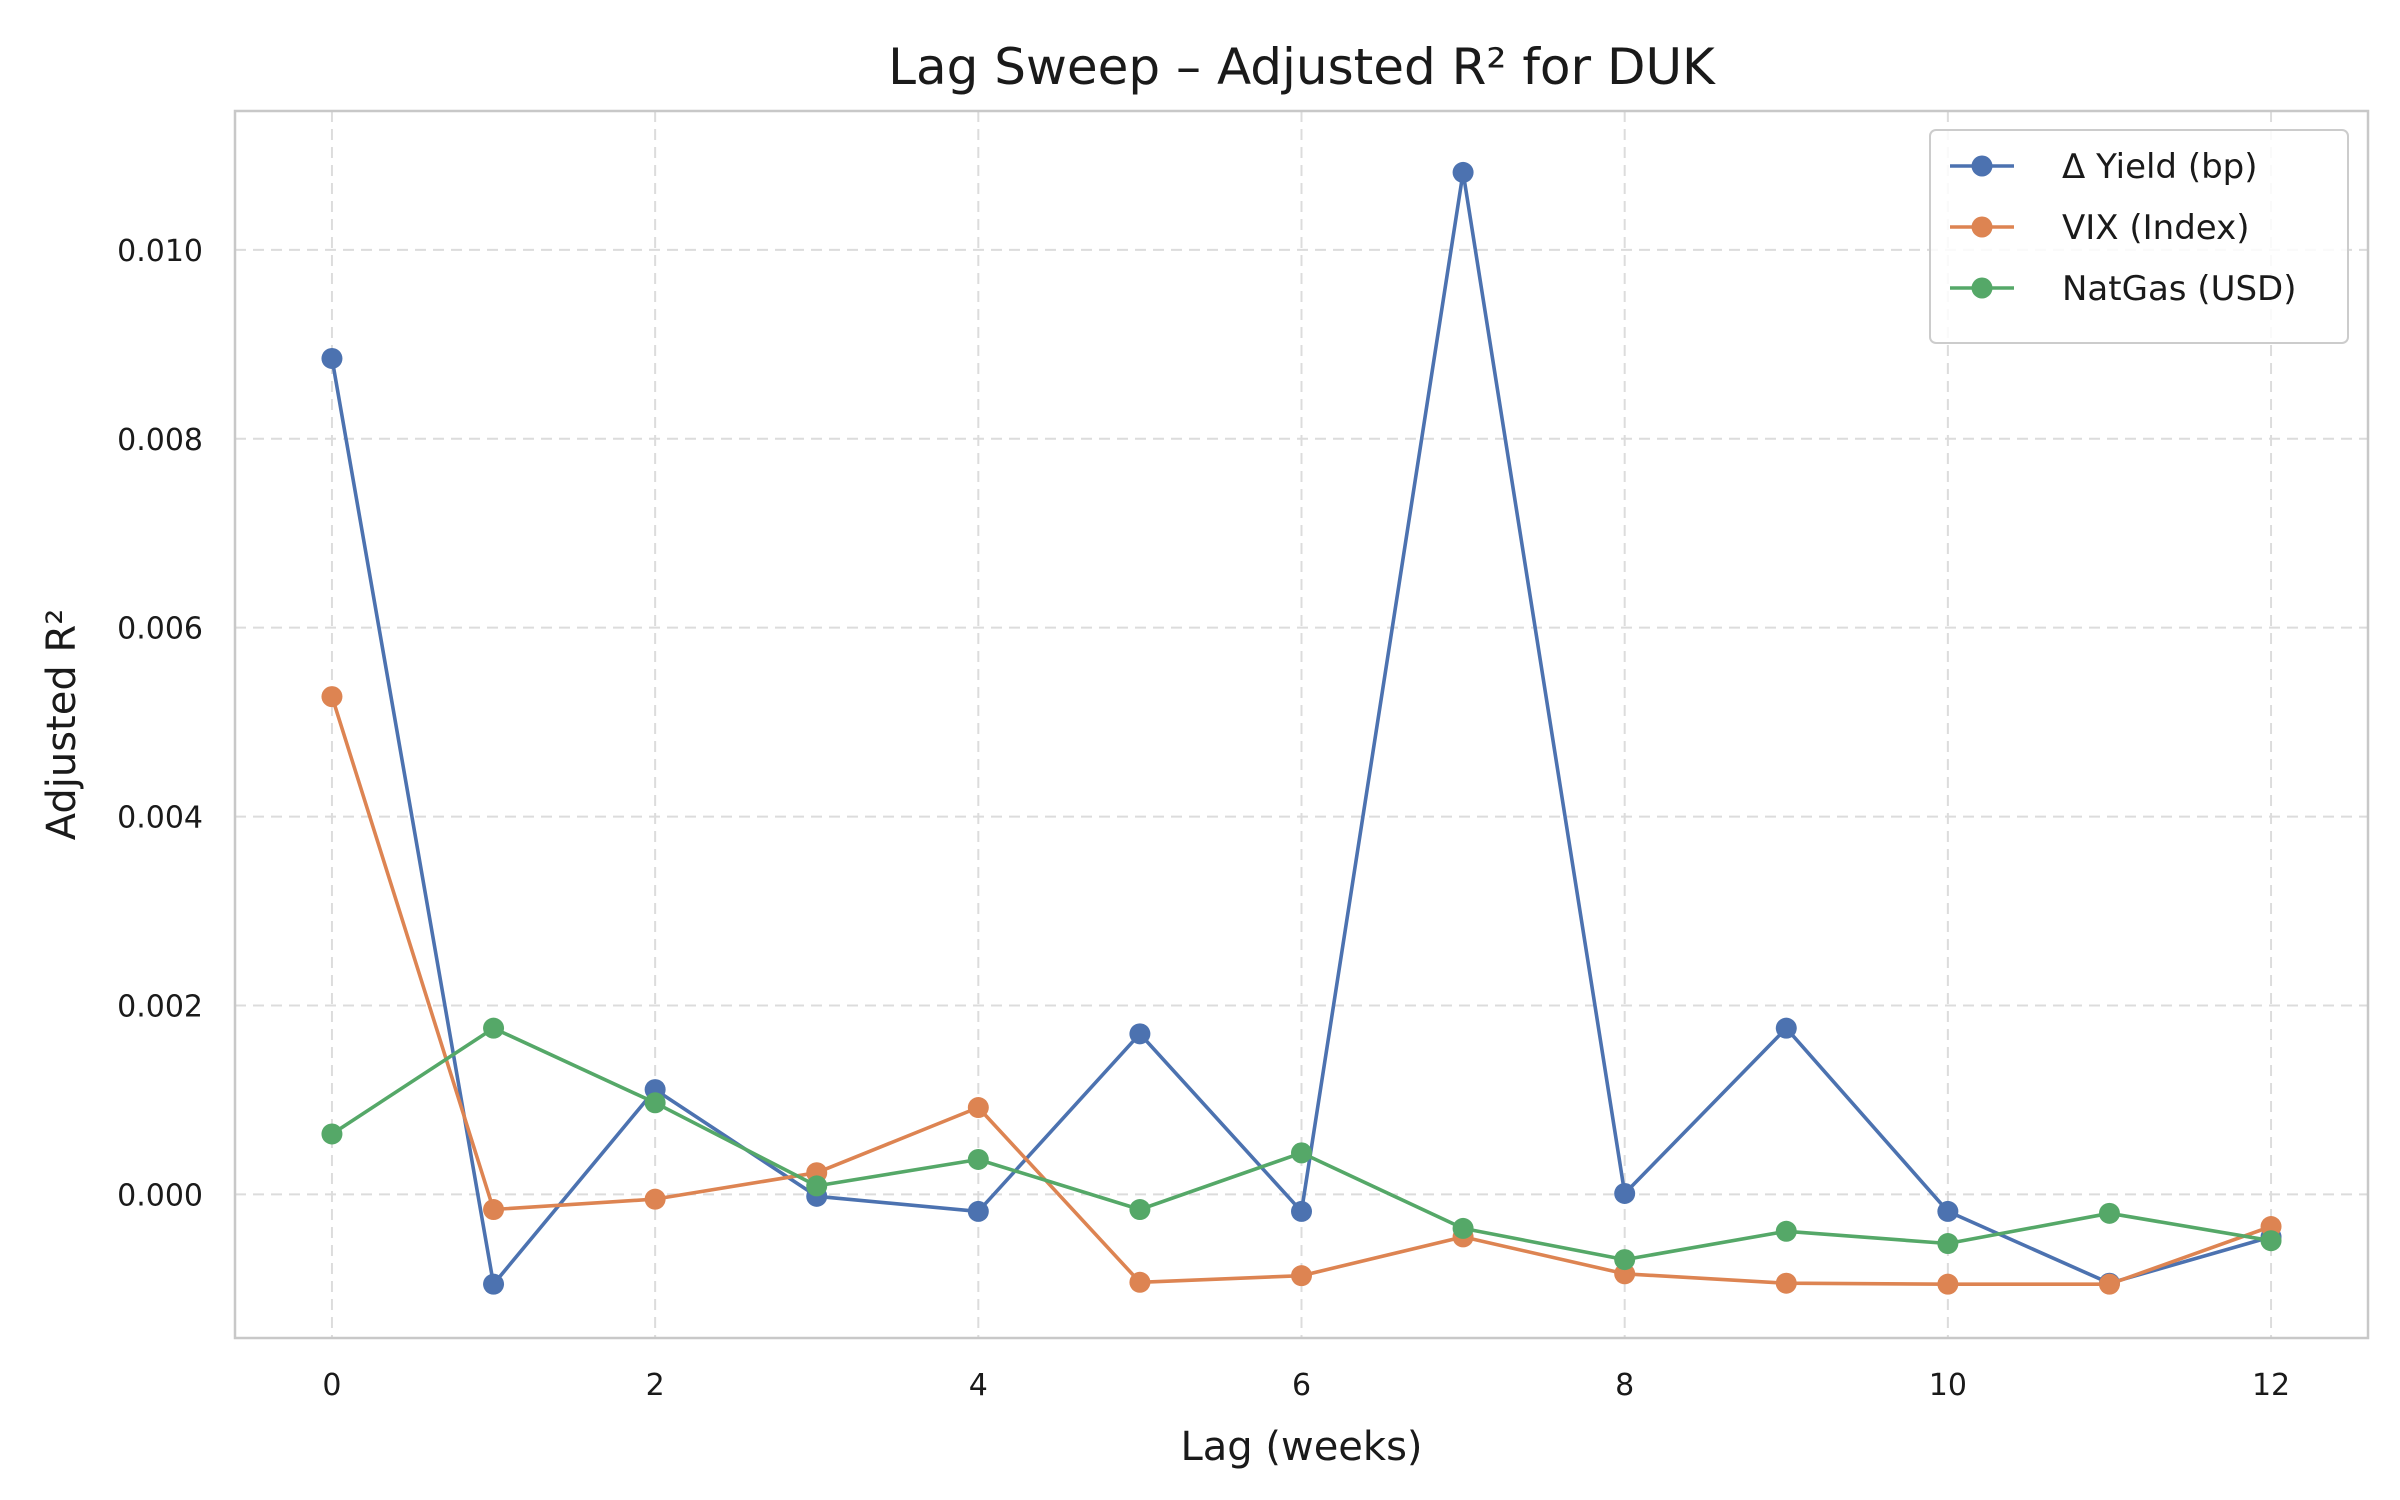  Describe the element at coordinates (160, 724) in the screenshot. I see `y-axis-ticks: 0.000 0.002 0.004 0.006 0.008 0.010` at that location.